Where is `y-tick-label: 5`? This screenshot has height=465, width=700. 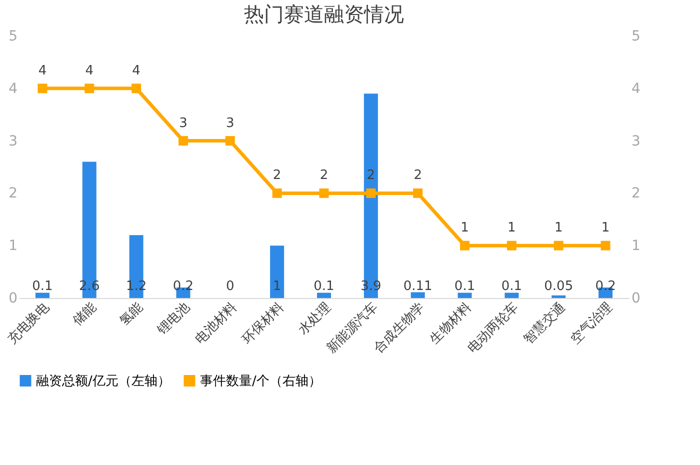
y-tick-label: 5 is located at coordinates (13, 36).